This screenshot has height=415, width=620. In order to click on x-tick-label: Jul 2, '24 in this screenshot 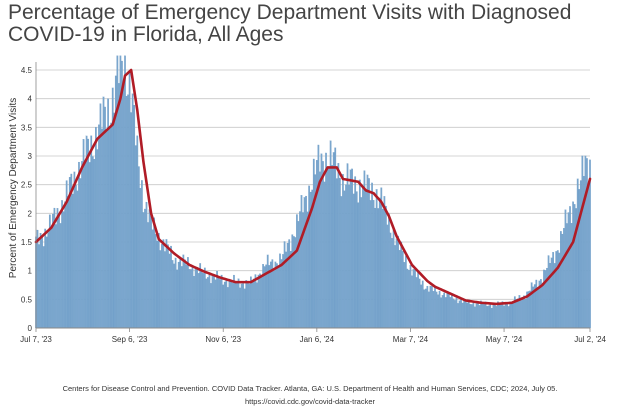, I will do `click(590, 339)`.